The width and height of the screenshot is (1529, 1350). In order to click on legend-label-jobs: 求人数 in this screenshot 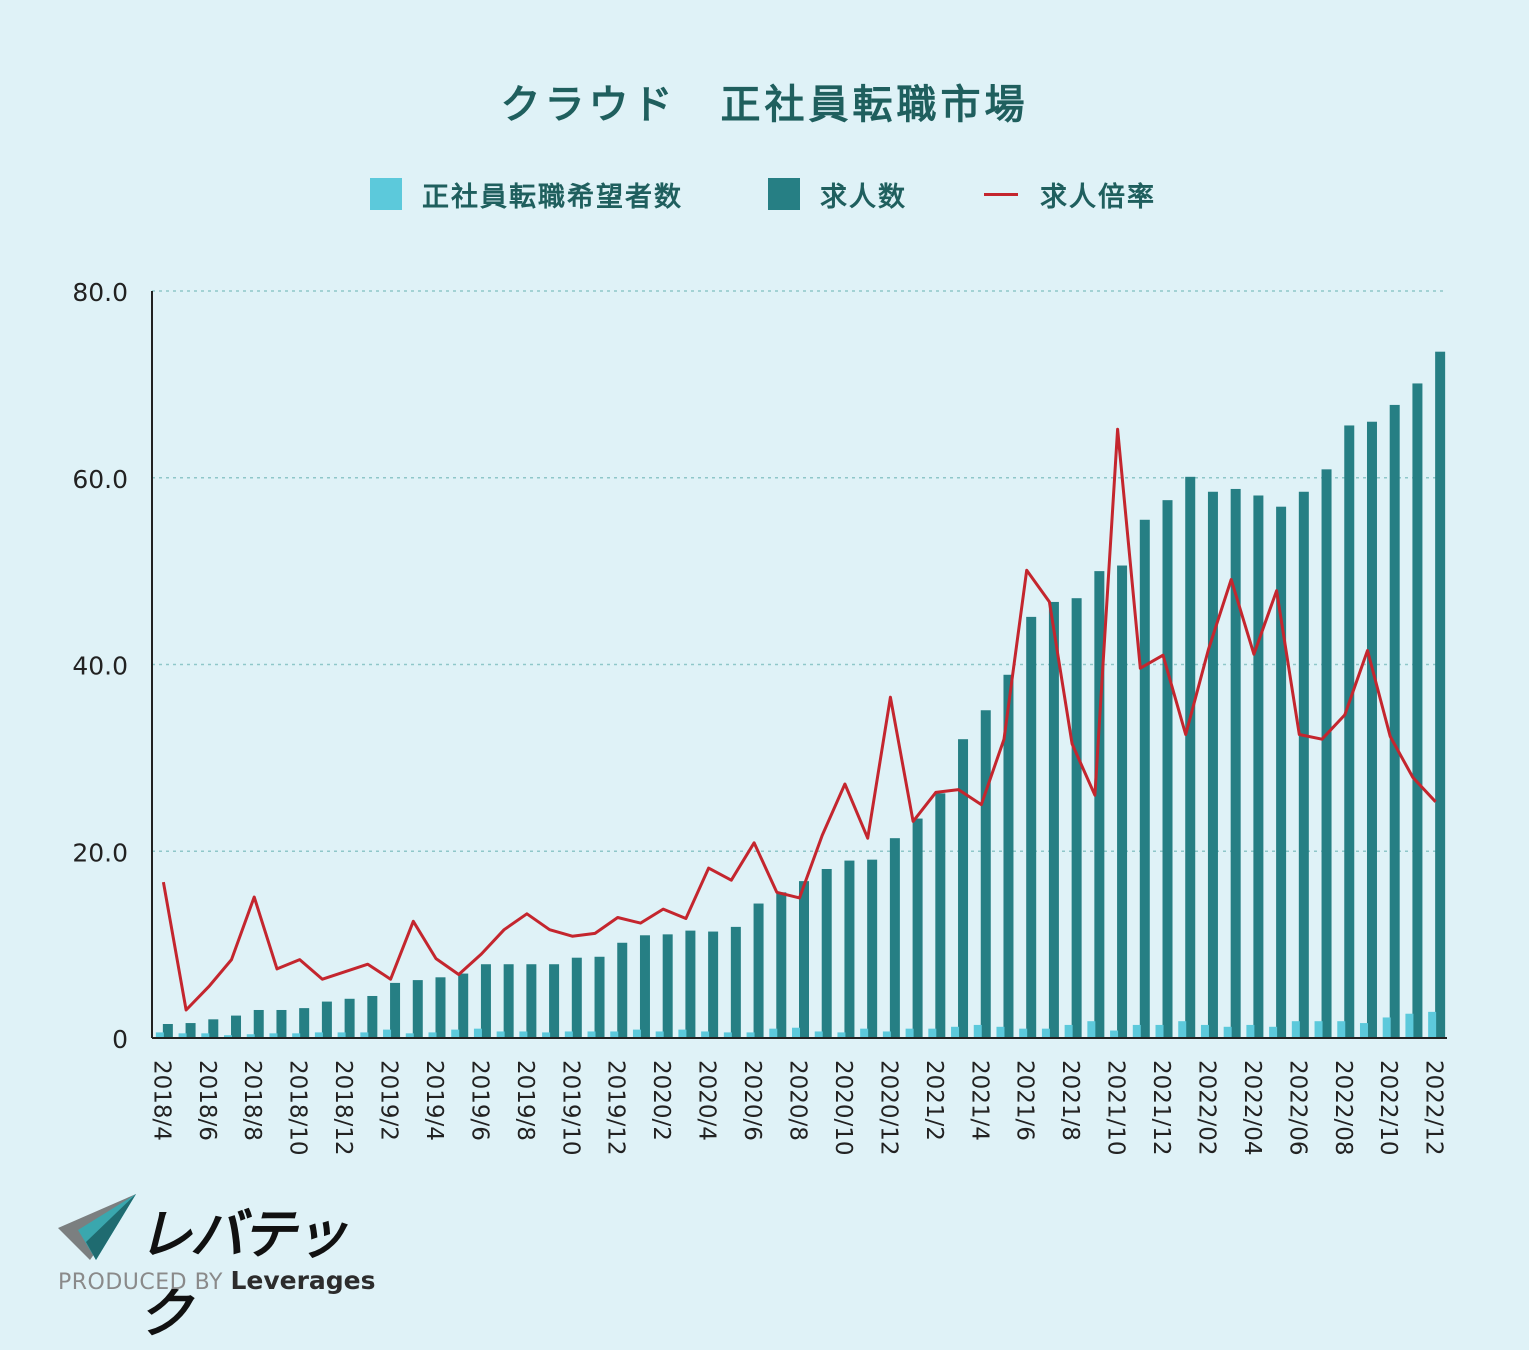, I will do `click(863, 197)`.